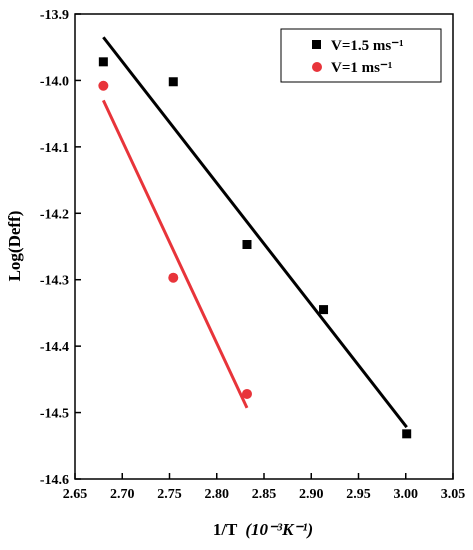  I want to click on y-tick-label: -14.3, so click(54, 281).